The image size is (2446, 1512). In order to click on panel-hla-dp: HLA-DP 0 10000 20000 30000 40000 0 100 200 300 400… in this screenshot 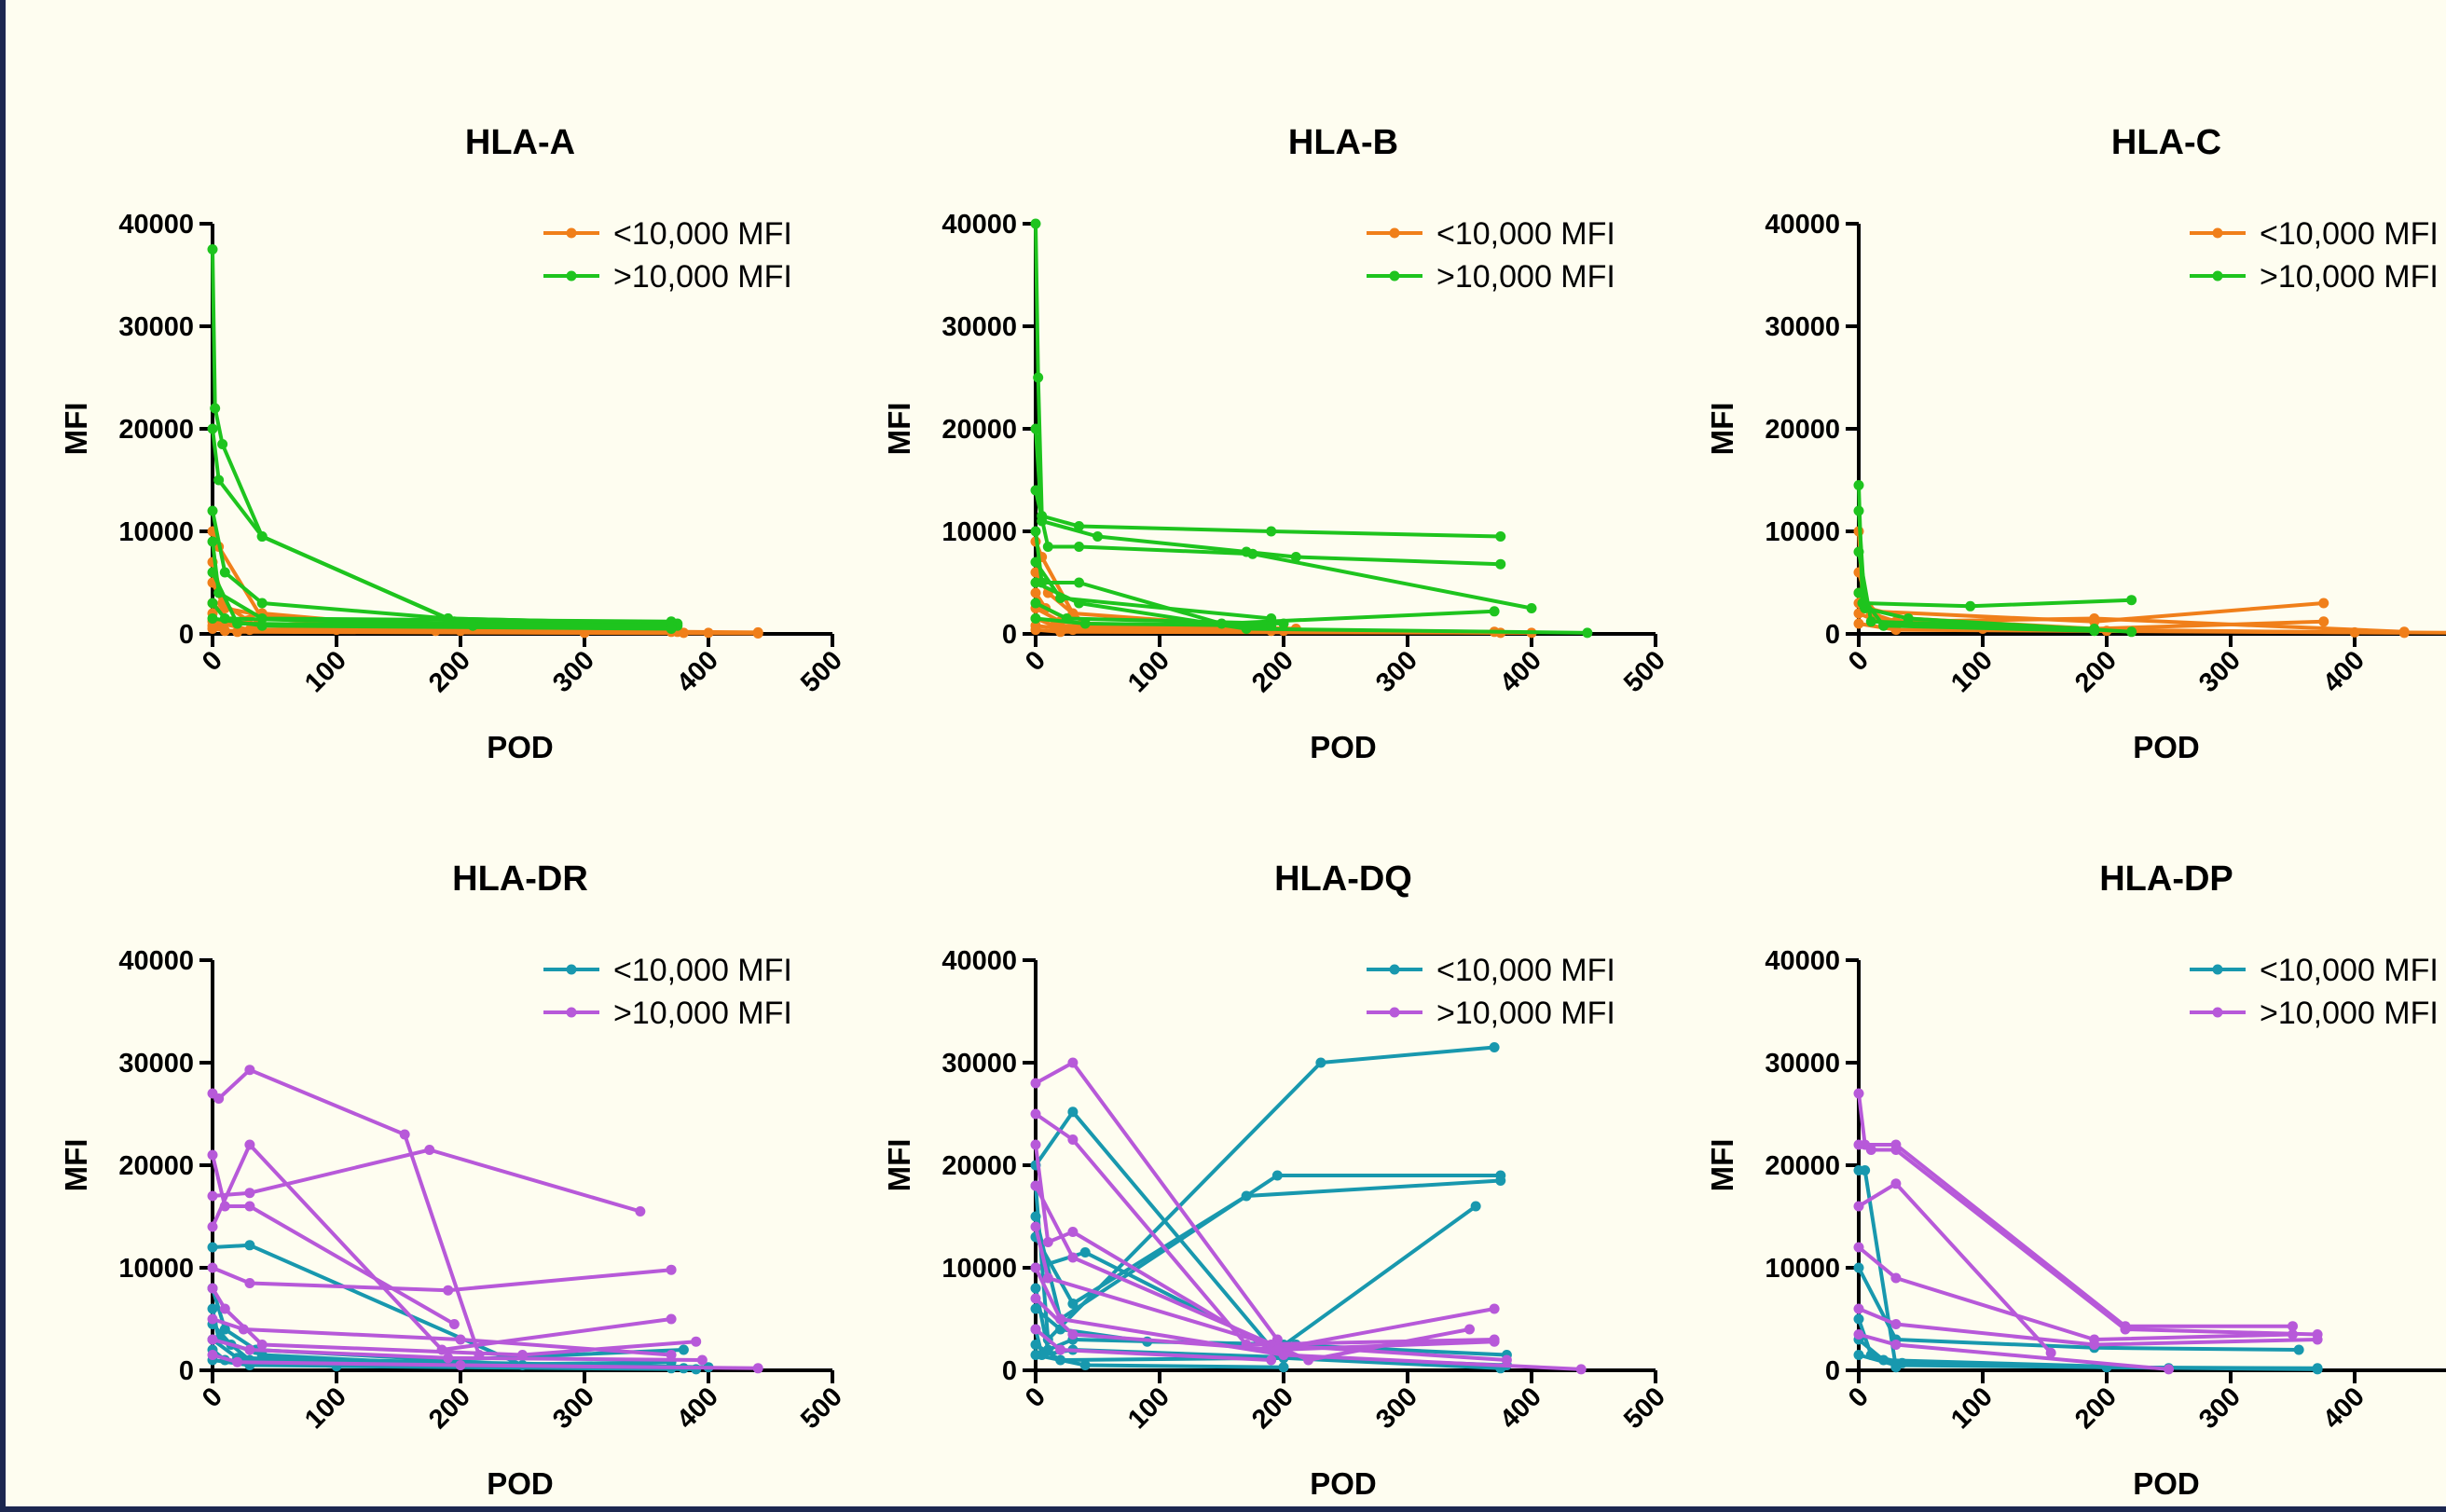, I will do `click(2075, 1180)`.